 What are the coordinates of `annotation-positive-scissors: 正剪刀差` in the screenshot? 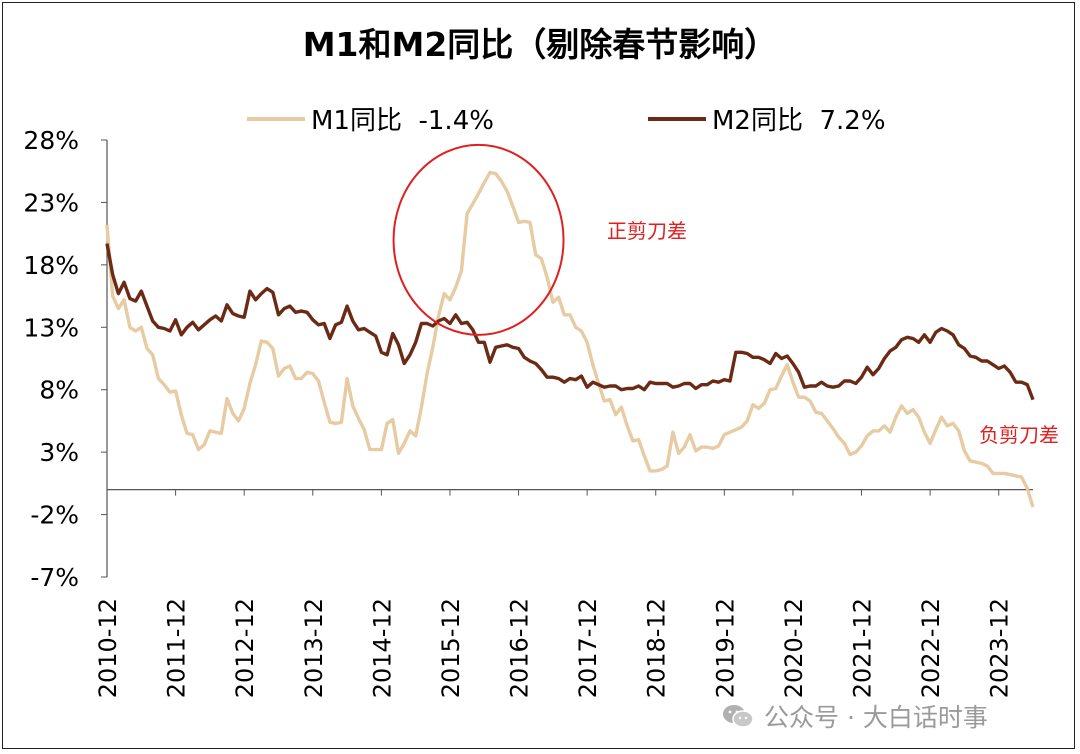 It's located at (647, 231).